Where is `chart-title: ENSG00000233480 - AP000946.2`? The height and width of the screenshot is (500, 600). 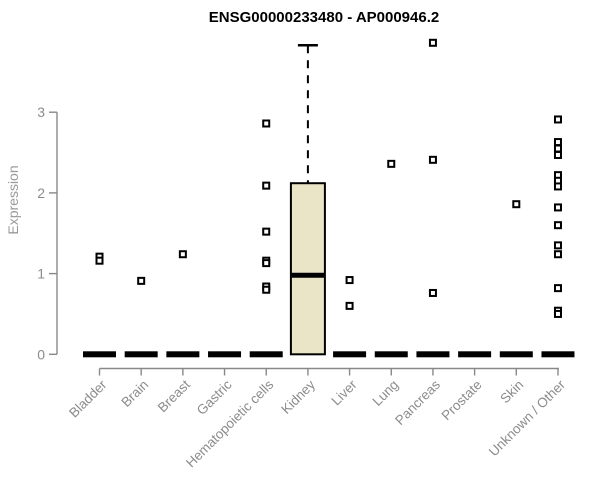
chart-title: ENSG00000233480 - AP000946.2 is located at coordinates (324, 17).